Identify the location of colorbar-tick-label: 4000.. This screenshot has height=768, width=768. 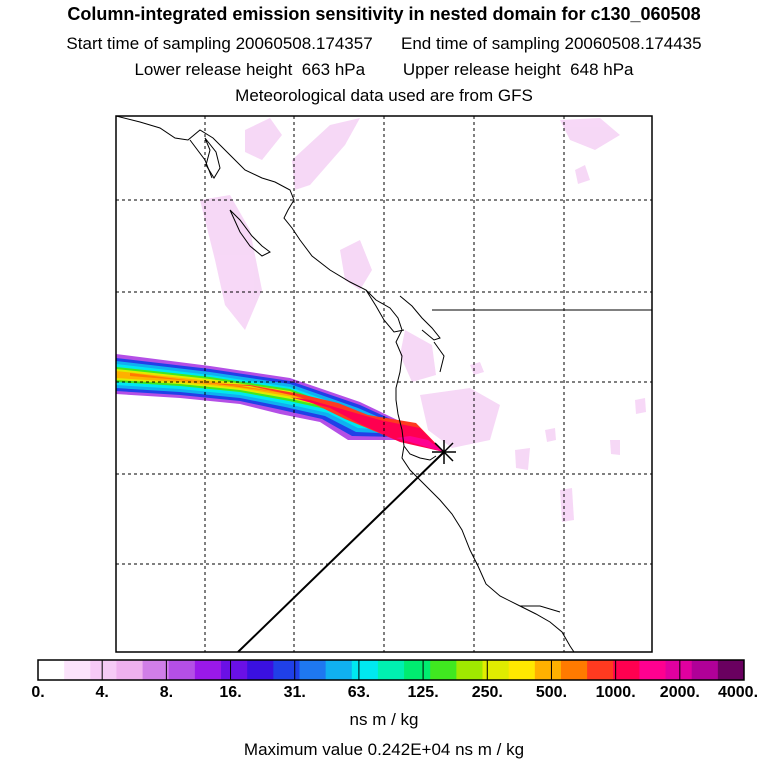
(738, 692).